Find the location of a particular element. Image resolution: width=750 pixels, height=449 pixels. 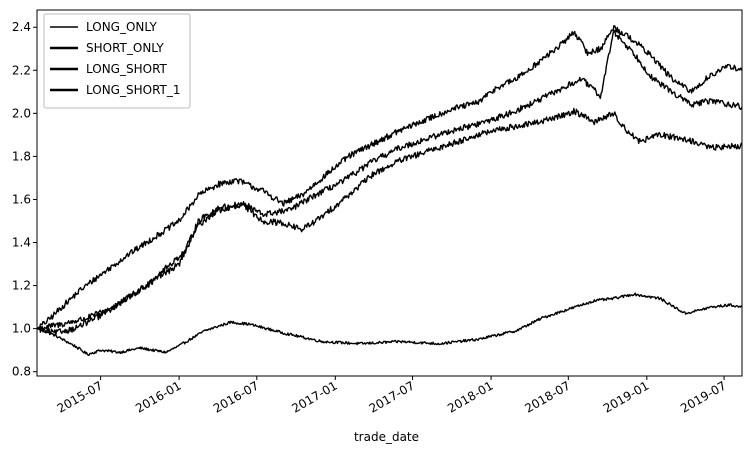

legend-box is located at coordinates (117, 61).